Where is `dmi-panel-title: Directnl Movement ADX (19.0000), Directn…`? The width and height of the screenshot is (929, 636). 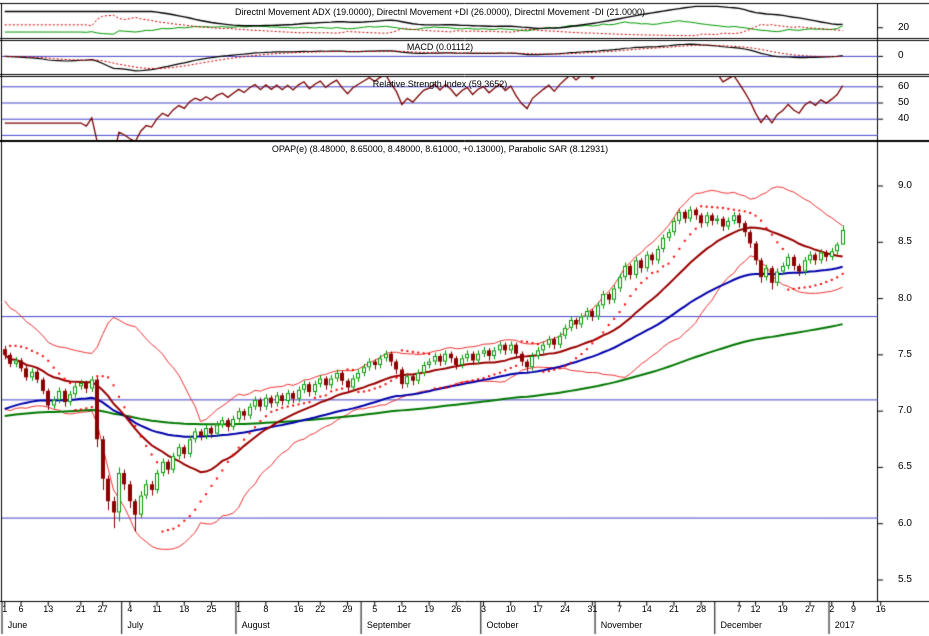
dmi-panel-title: Directnl Movement ADX (19.0000), Directn… is located at coordinates (440, 12).